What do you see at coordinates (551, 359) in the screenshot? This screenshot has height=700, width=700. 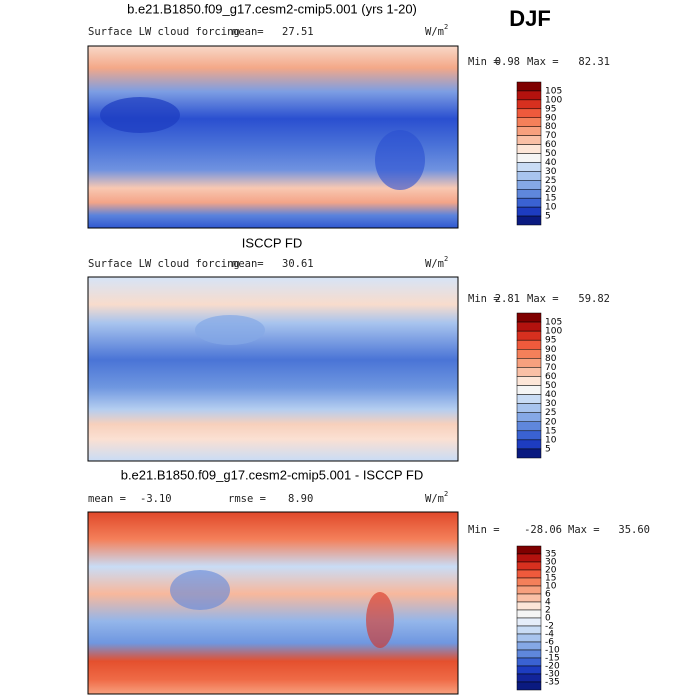 I see `colorbar-label: 80` at bounding box center [551, 359].